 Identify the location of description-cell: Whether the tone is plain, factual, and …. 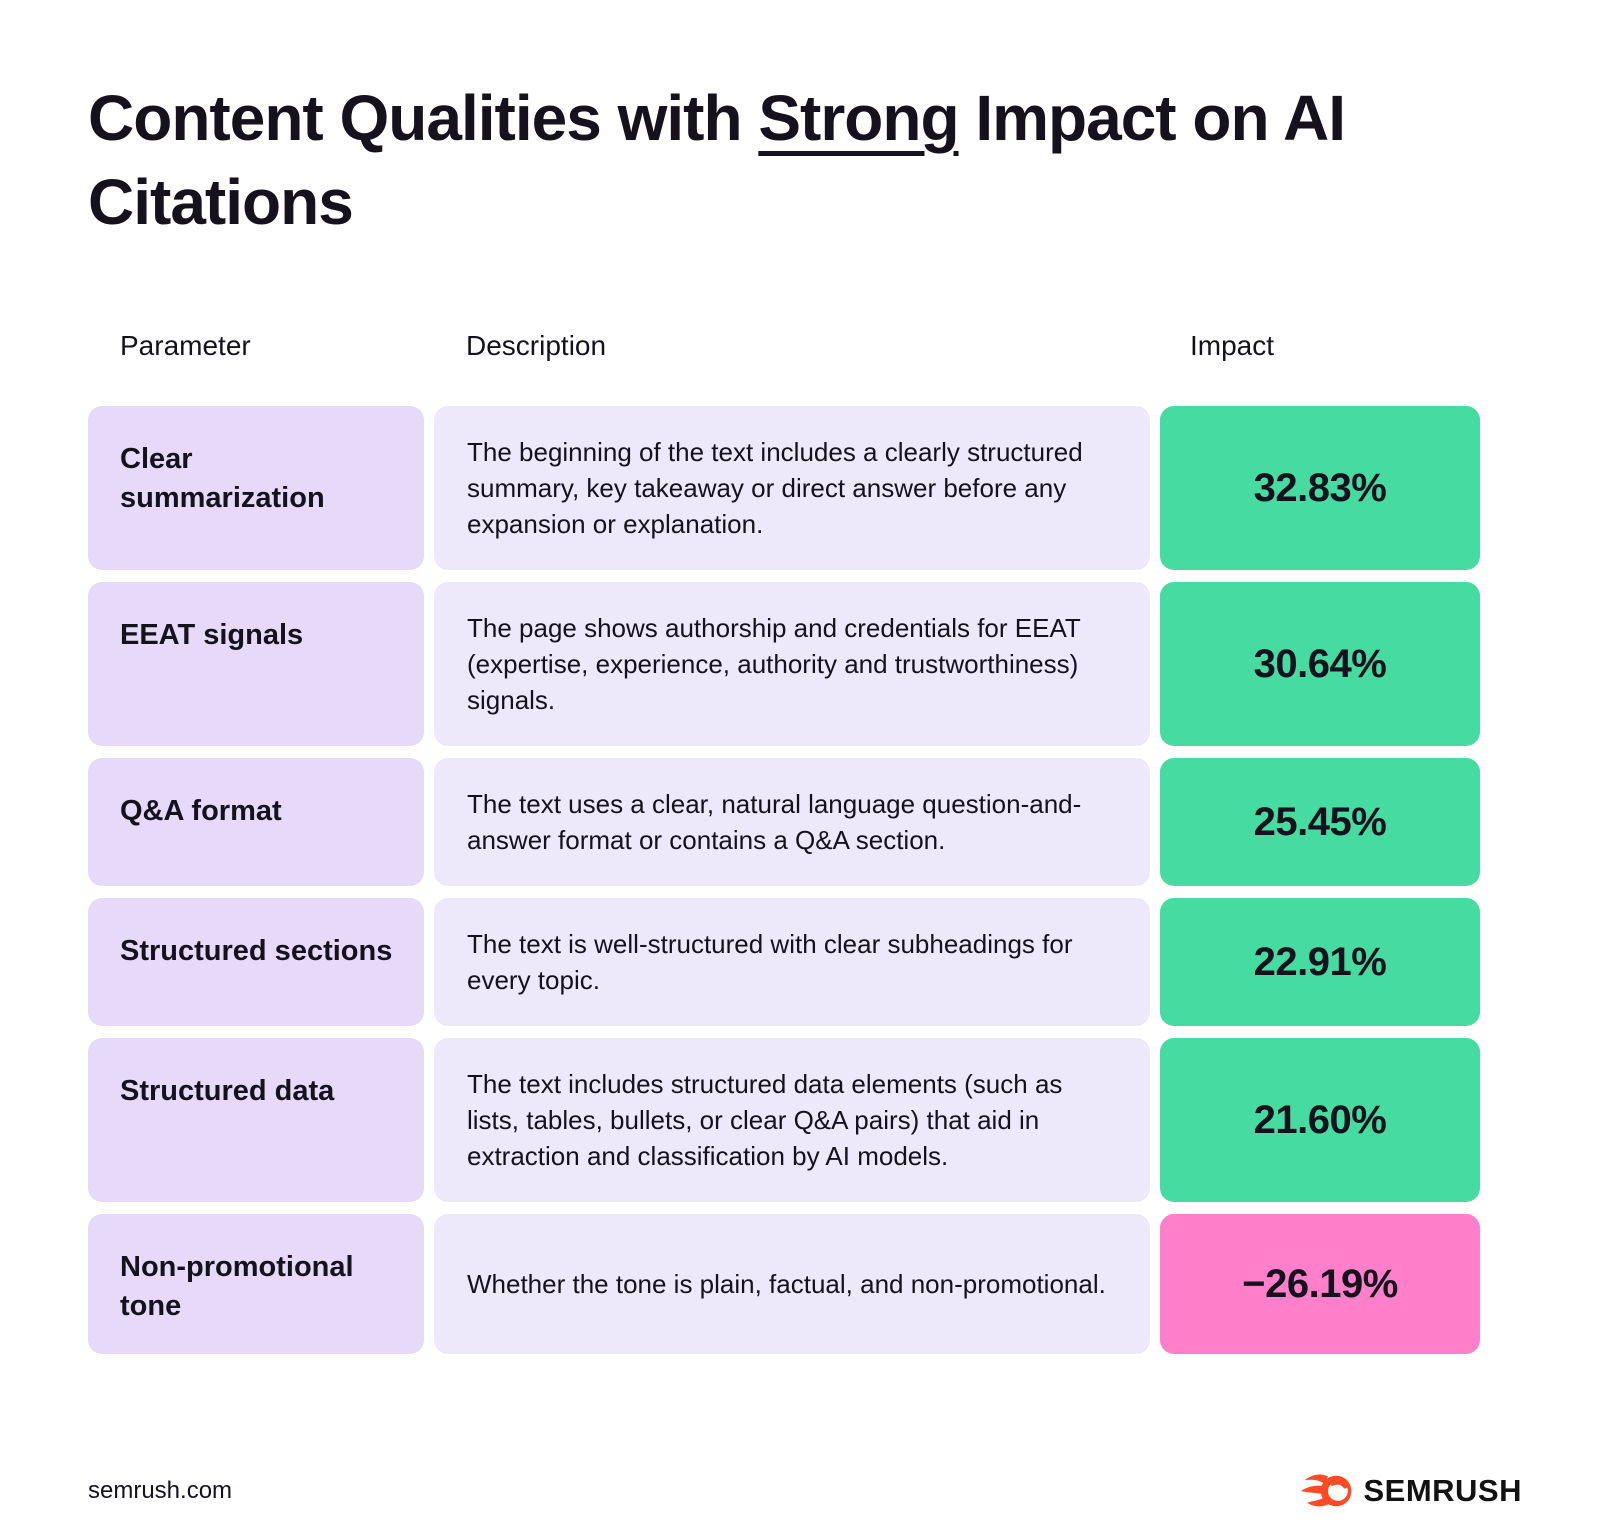
(792, 1284).